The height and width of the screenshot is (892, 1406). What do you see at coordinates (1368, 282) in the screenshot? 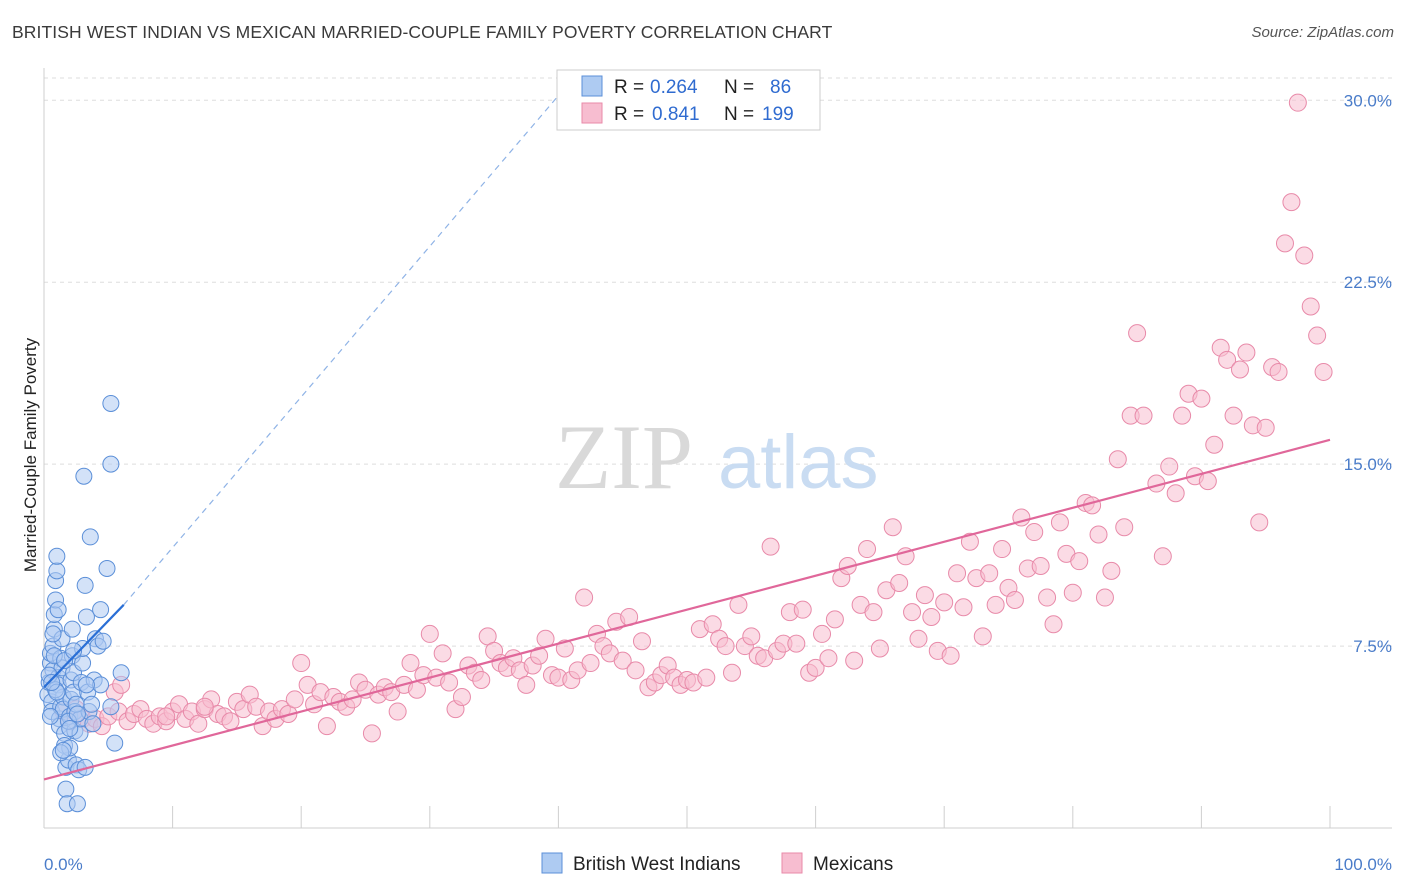
I see `y-tick-label-2: 22.5%` at bounding box center [1368, 282].